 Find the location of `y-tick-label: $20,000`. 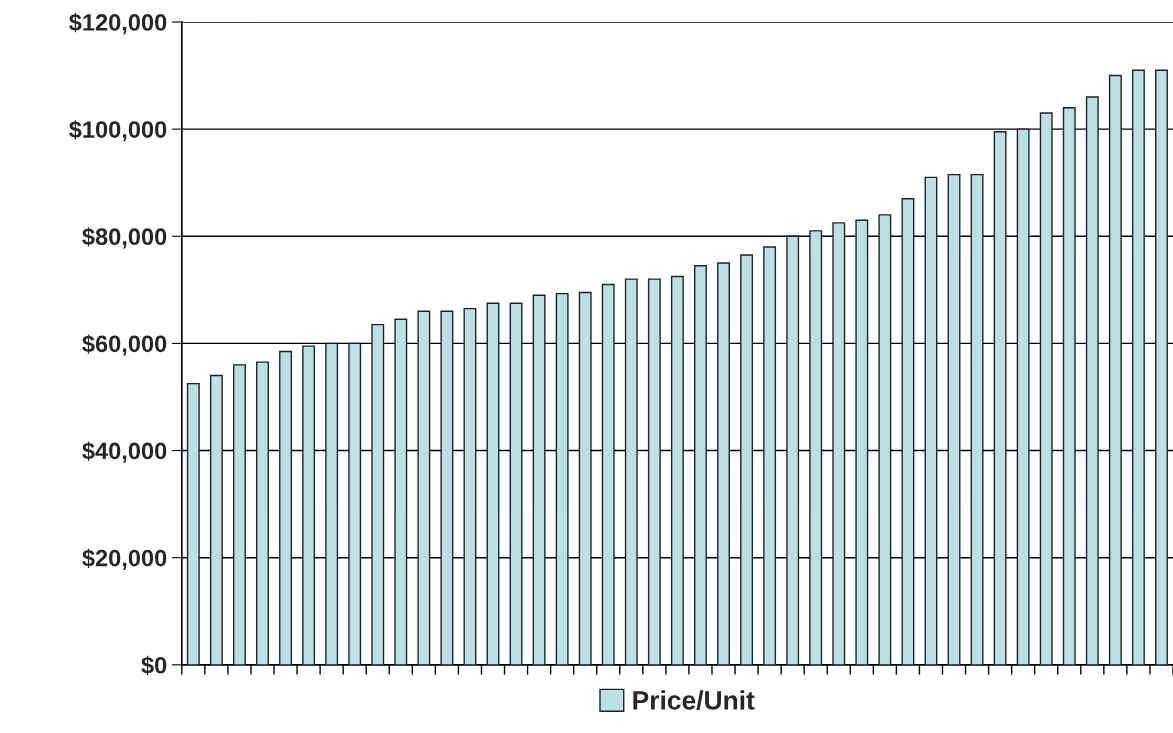

y-tick-label: $20,000 is located at coordinates (124, 559).